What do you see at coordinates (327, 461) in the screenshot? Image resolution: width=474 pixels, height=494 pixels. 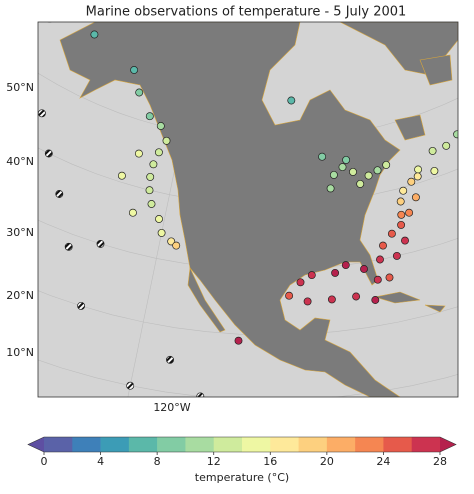 I see `colorbar-tick-label: 20` at bounding box center [327, 461].